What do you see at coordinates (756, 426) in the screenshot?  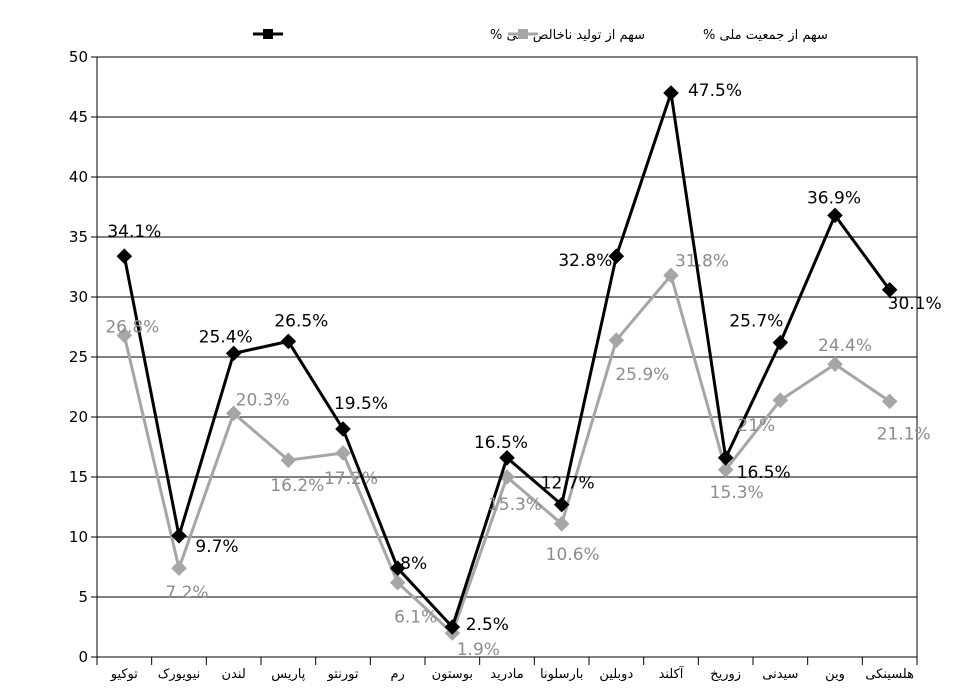 I see `data-label-population-share: 21%` at bounding box center [756, 426].